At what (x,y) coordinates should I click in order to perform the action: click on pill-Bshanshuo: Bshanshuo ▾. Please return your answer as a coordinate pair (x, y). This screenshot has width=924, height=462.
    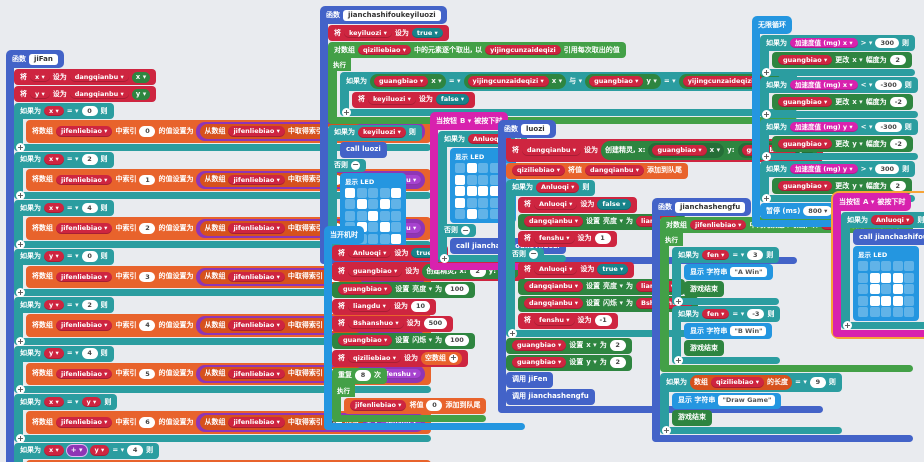
    Looking at the image, I should click on (376, 323).